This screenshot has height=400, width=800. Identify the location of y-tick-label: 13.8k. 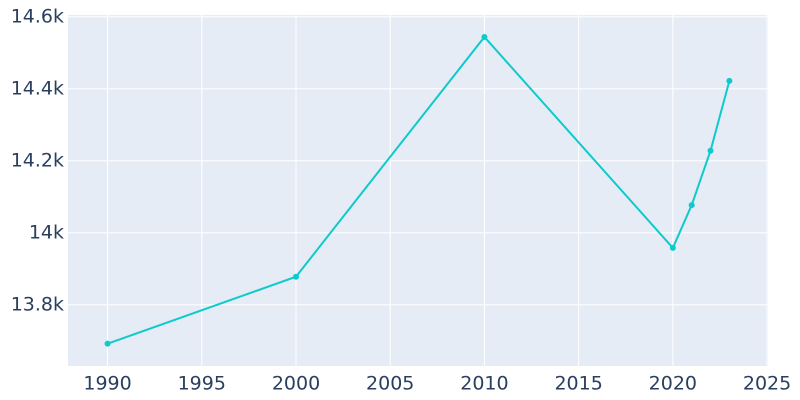
(37, 304).